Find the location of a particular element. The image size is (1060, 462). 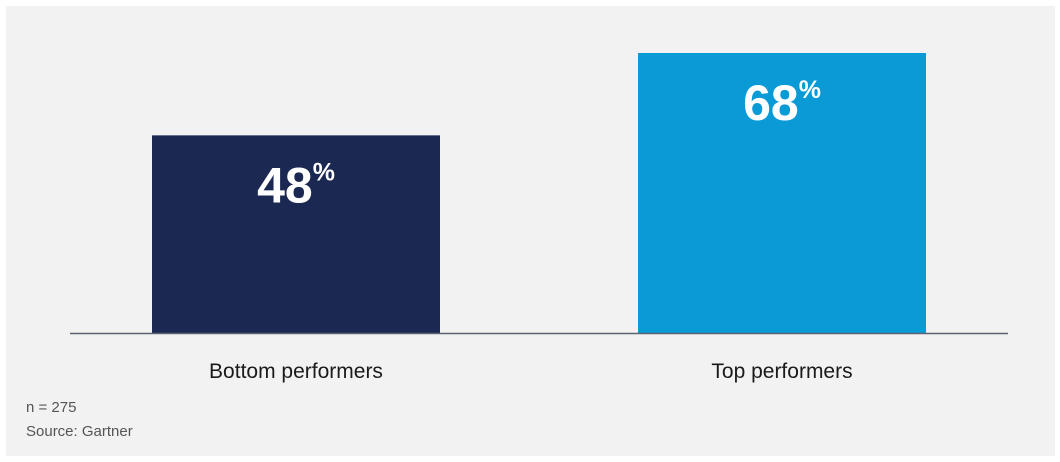

bar-value-label: 48% is located at coordinates (296, 185).